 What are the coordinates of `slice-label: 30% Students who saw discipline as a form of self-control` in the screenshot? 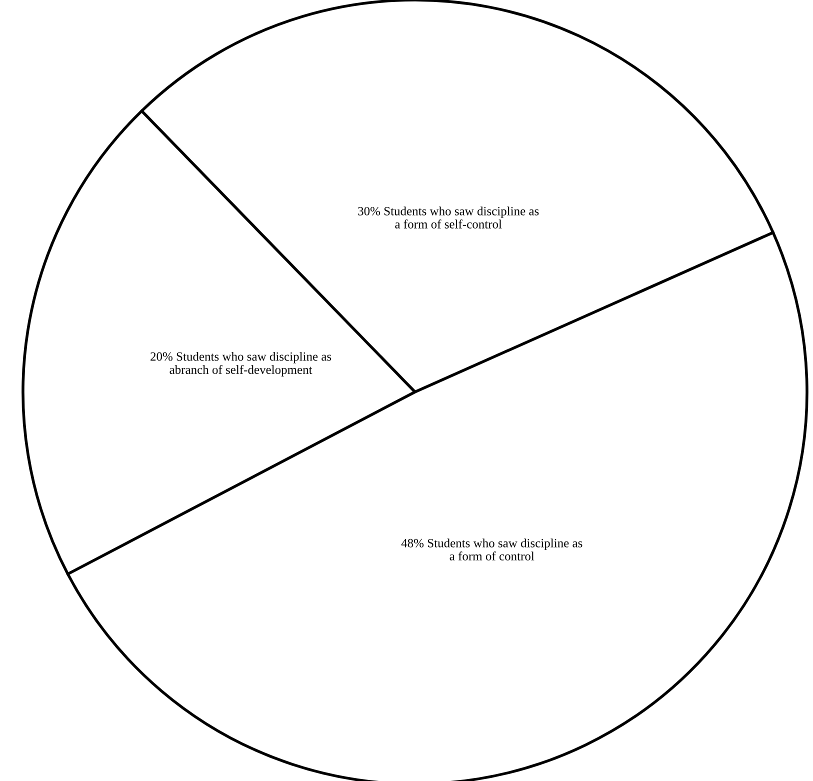 It's located at (448, 217).